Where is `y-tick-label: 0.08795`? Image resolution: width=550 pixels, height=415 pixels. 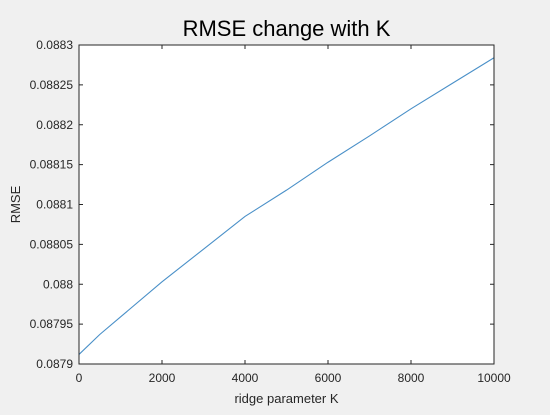
y-tick-label: 0.08795 is located at coordinates (52, 324).